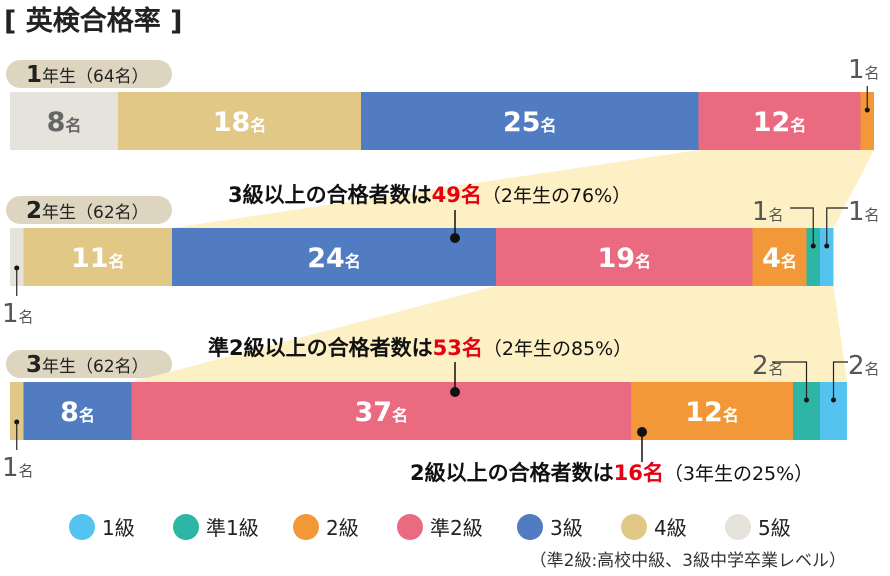 This screenshot has width=890, height=576. Describe the element at coordinates (456, 528) in the screenshot. I see `legend-label: 準2級` at that location.